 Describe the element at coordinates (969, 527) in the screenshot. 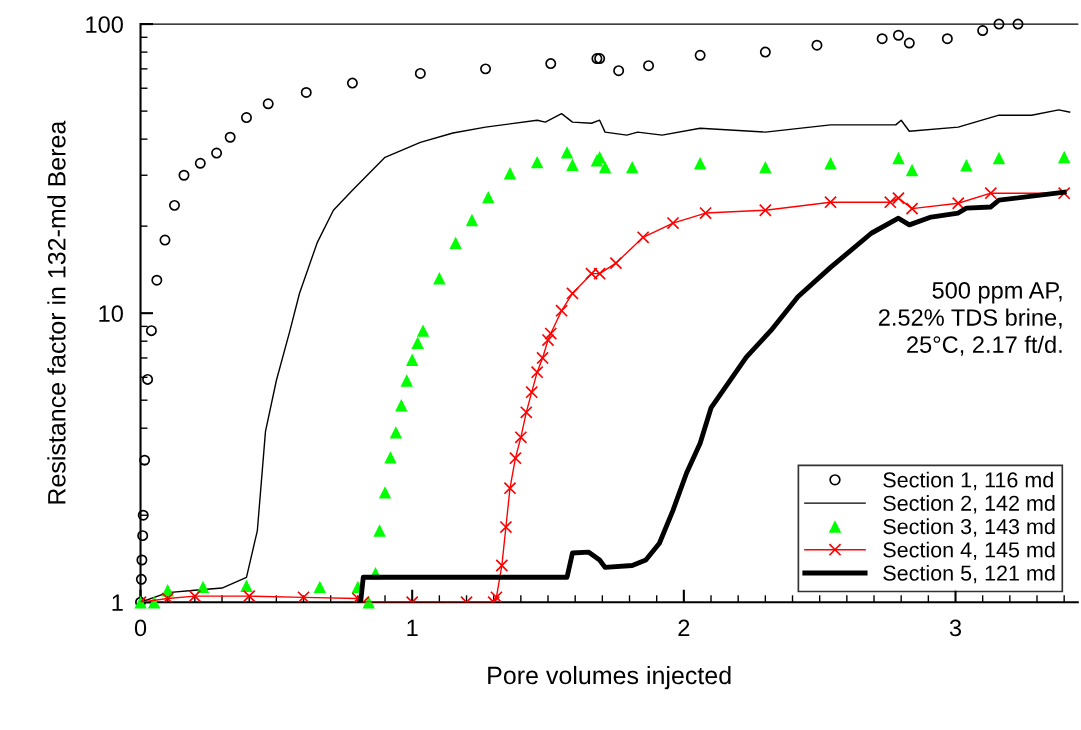

I see `legend-label: Section 3, 143 md` at that location.